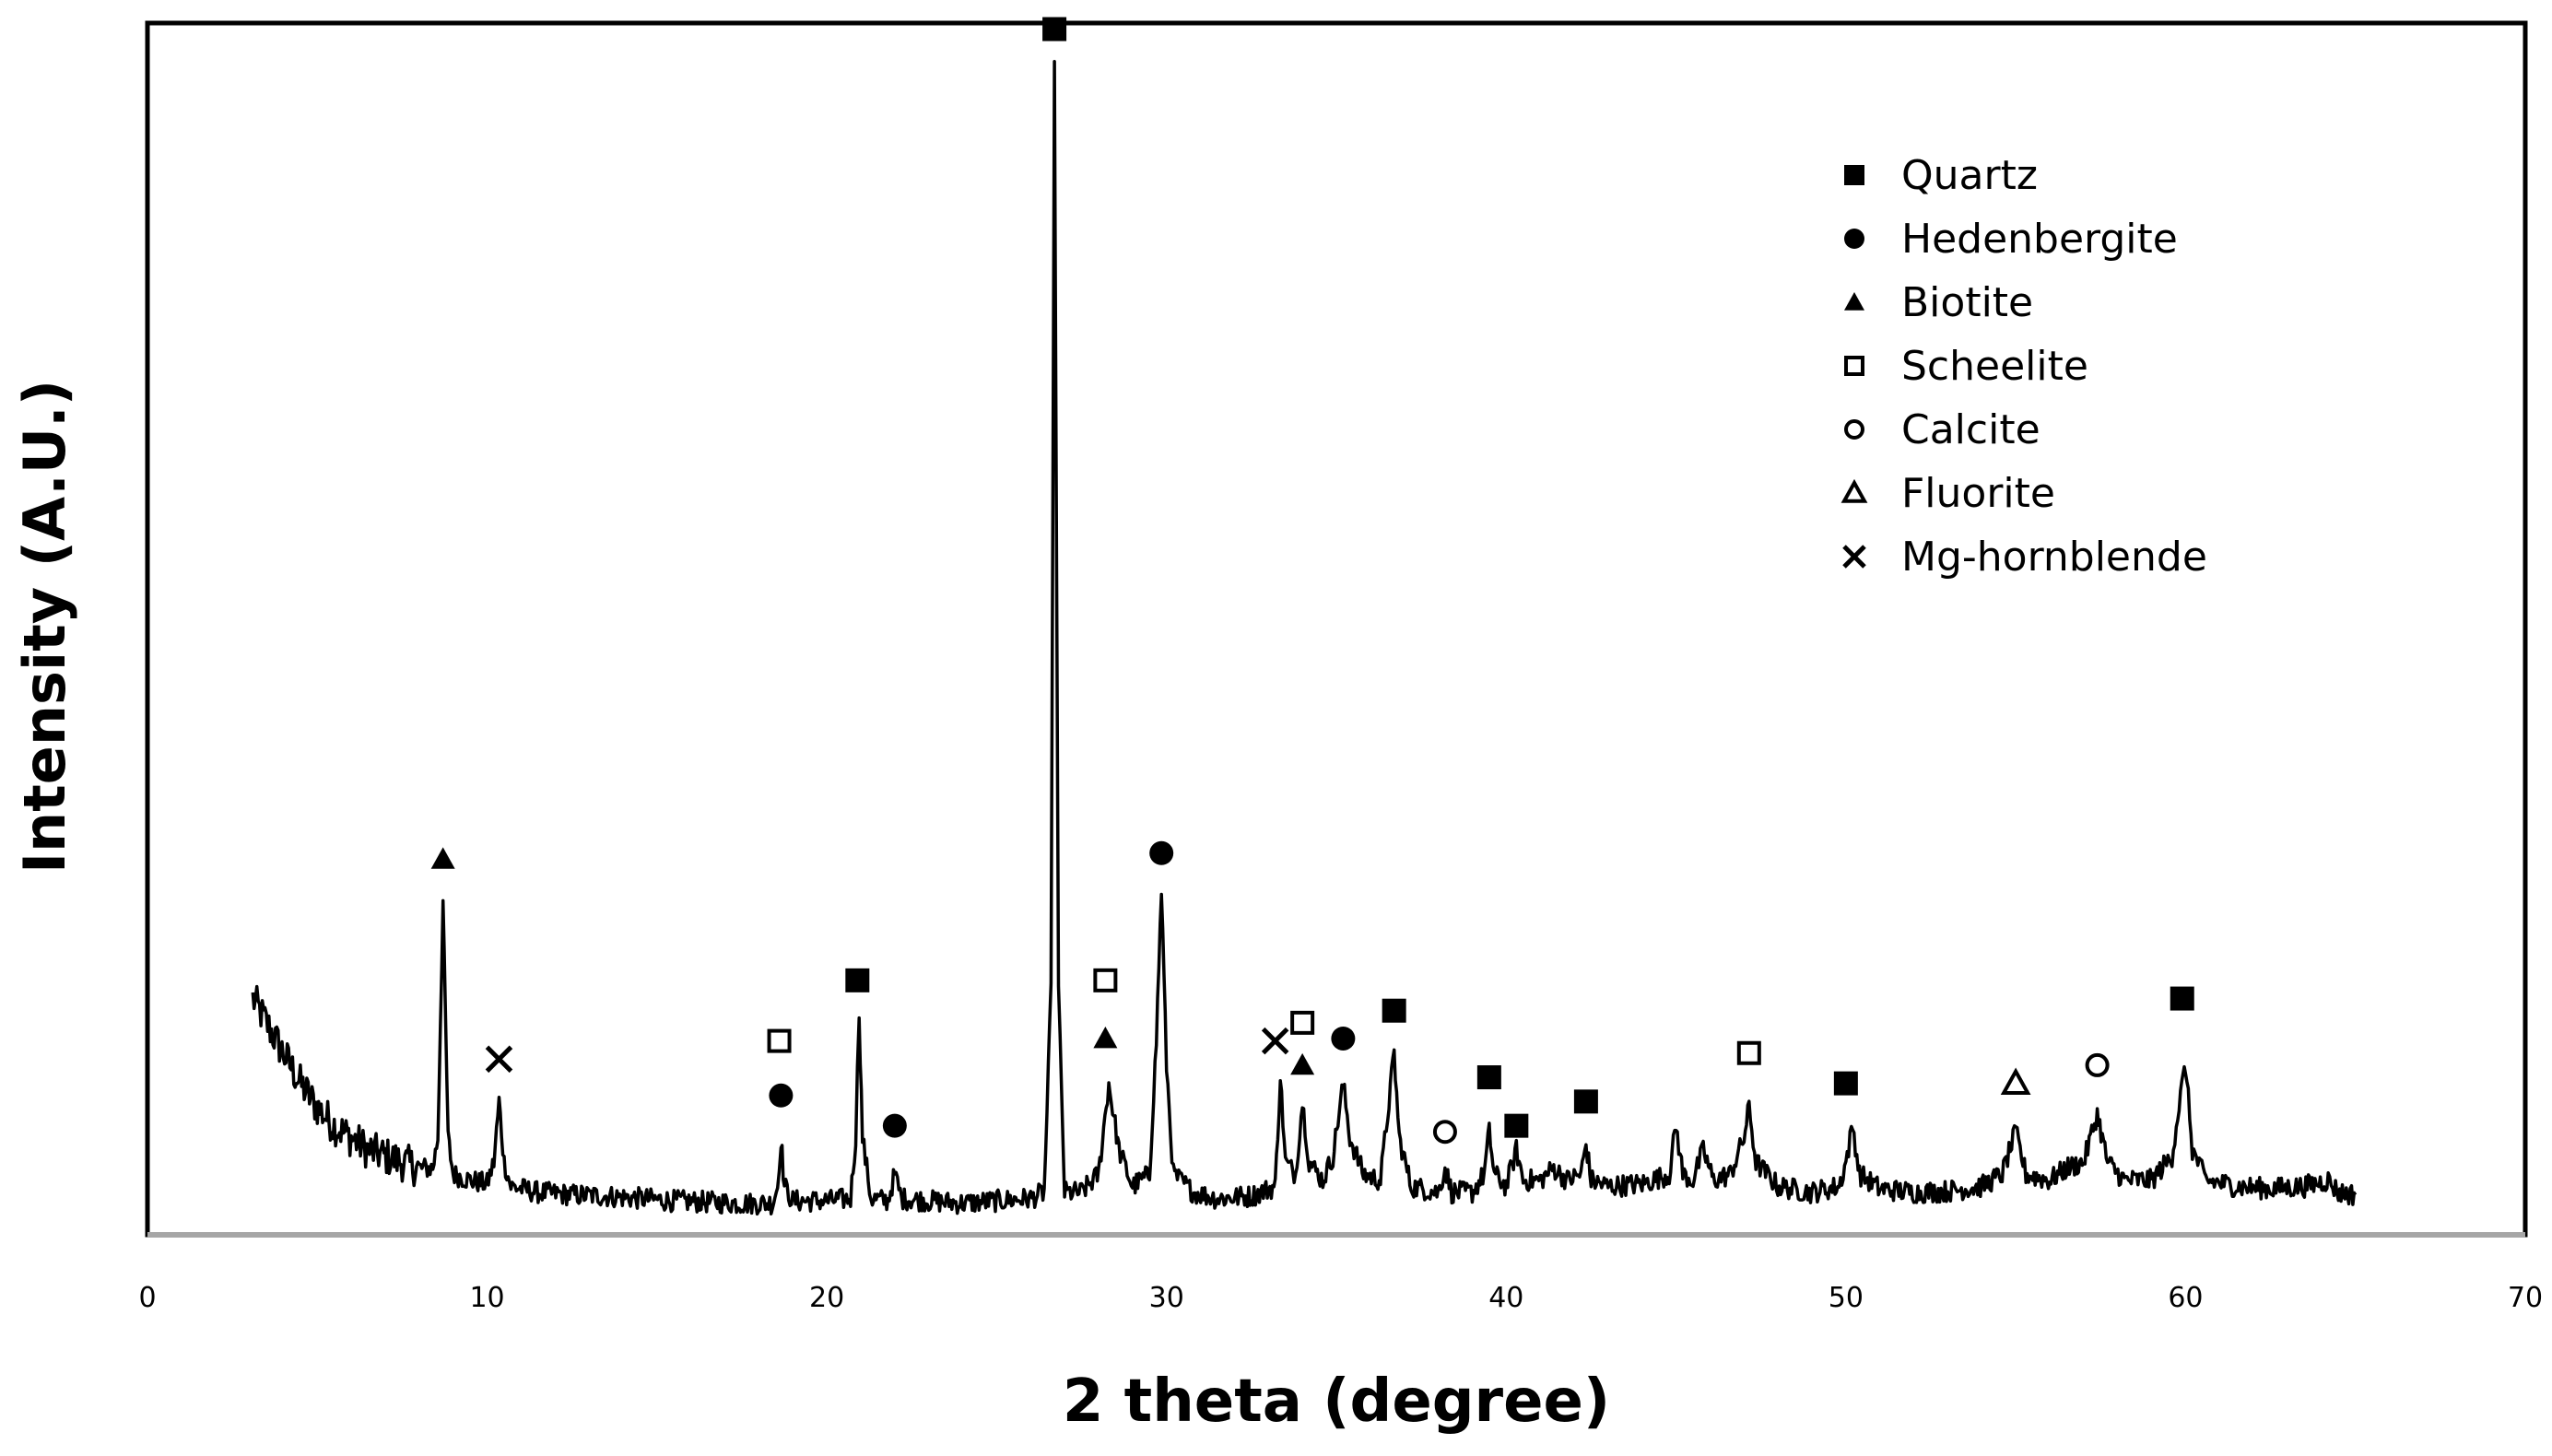 This screenshot has height=1456, width=2552. Describe the element at coordinates (826, 1298) in the screenshot. I see `x-tick-label: 20` at that location.